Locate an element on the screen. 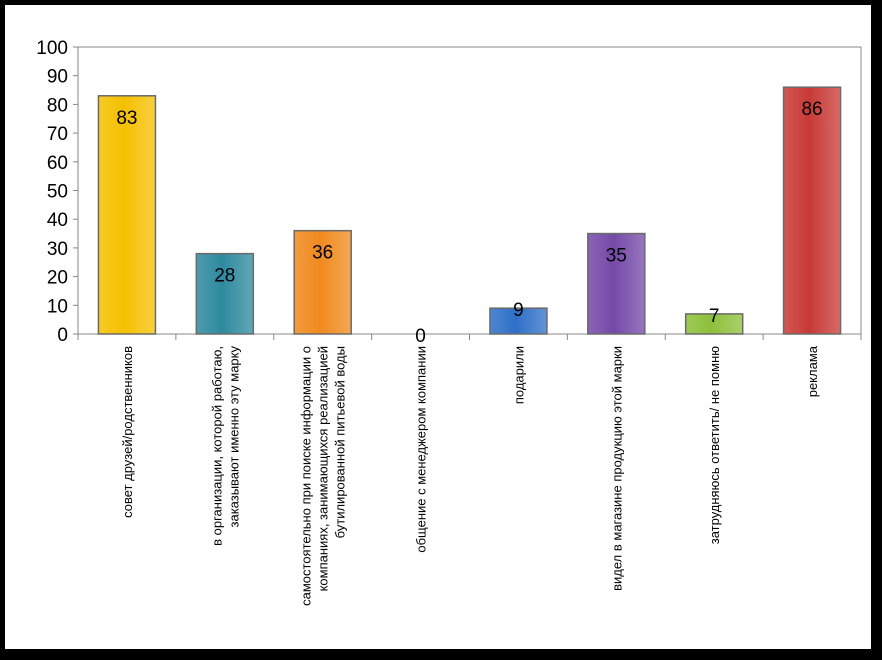 Image resolution: width=882 pixels, height=660 pixels. data-label: 83 is located at coordinates (126, 118).